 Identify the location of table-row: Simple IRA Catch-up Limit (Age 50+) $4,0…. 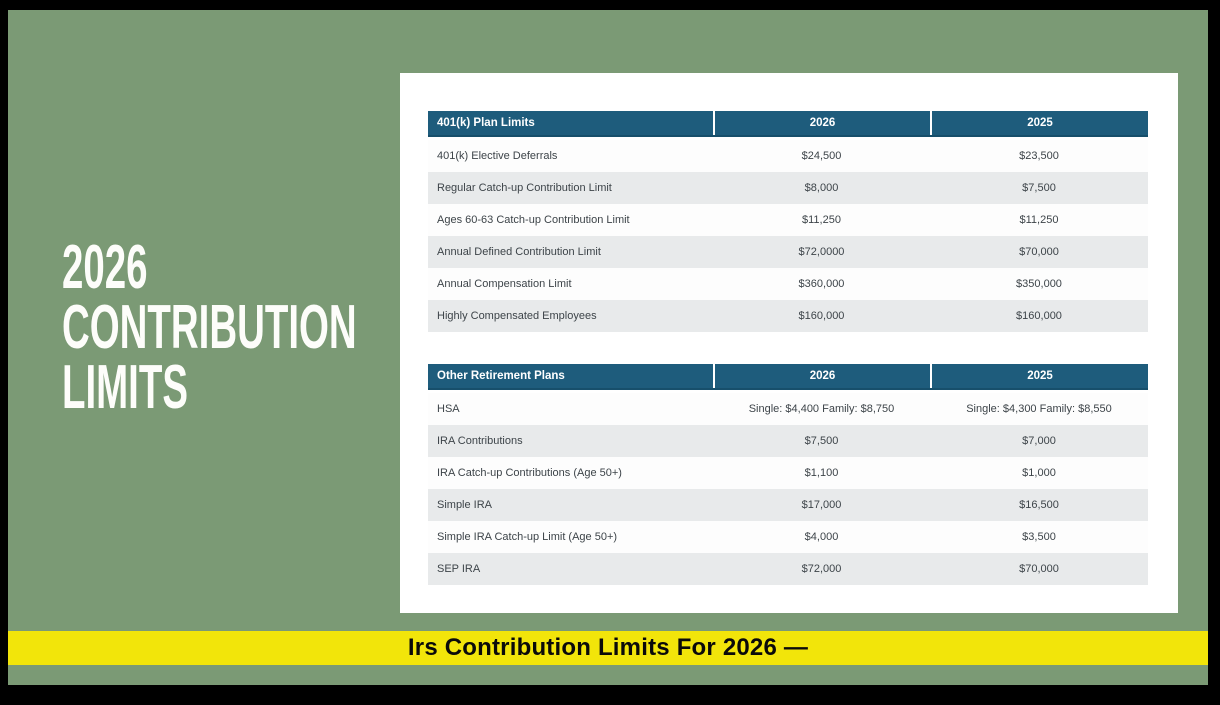
(788, 537).